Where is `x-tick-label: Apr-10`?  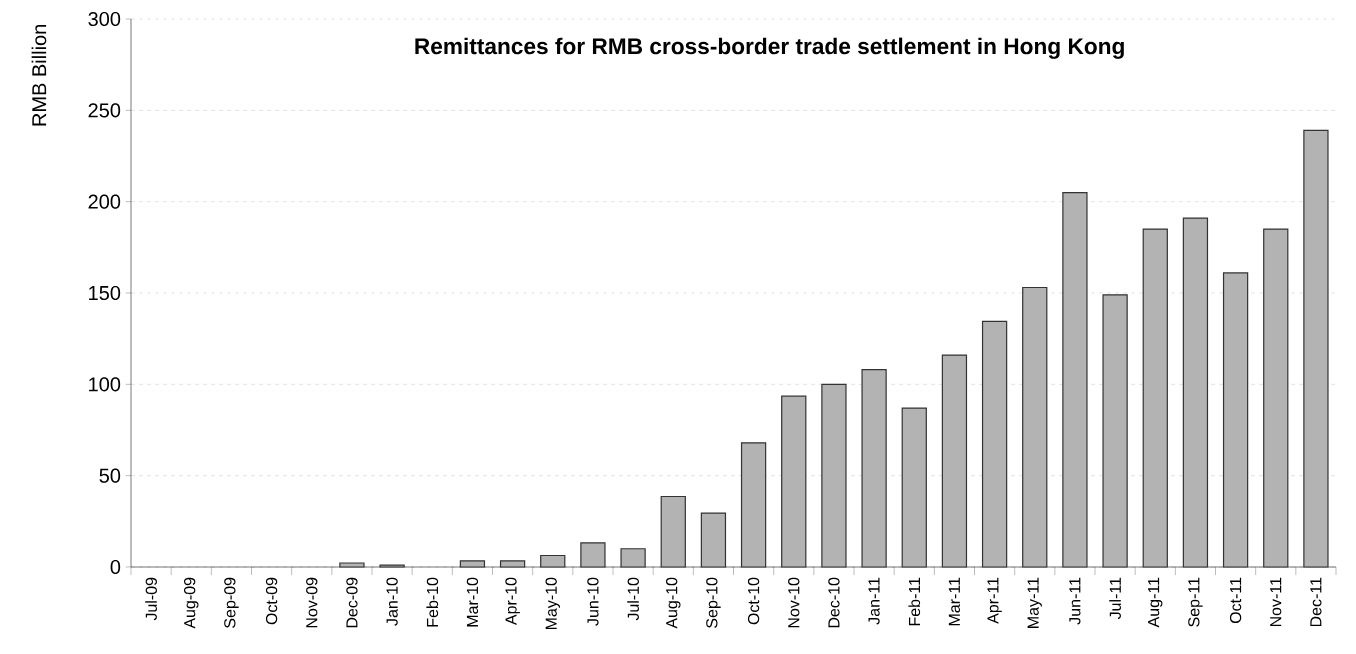 x-tick-label: Apr-10 is located at coordinates (512, 601).